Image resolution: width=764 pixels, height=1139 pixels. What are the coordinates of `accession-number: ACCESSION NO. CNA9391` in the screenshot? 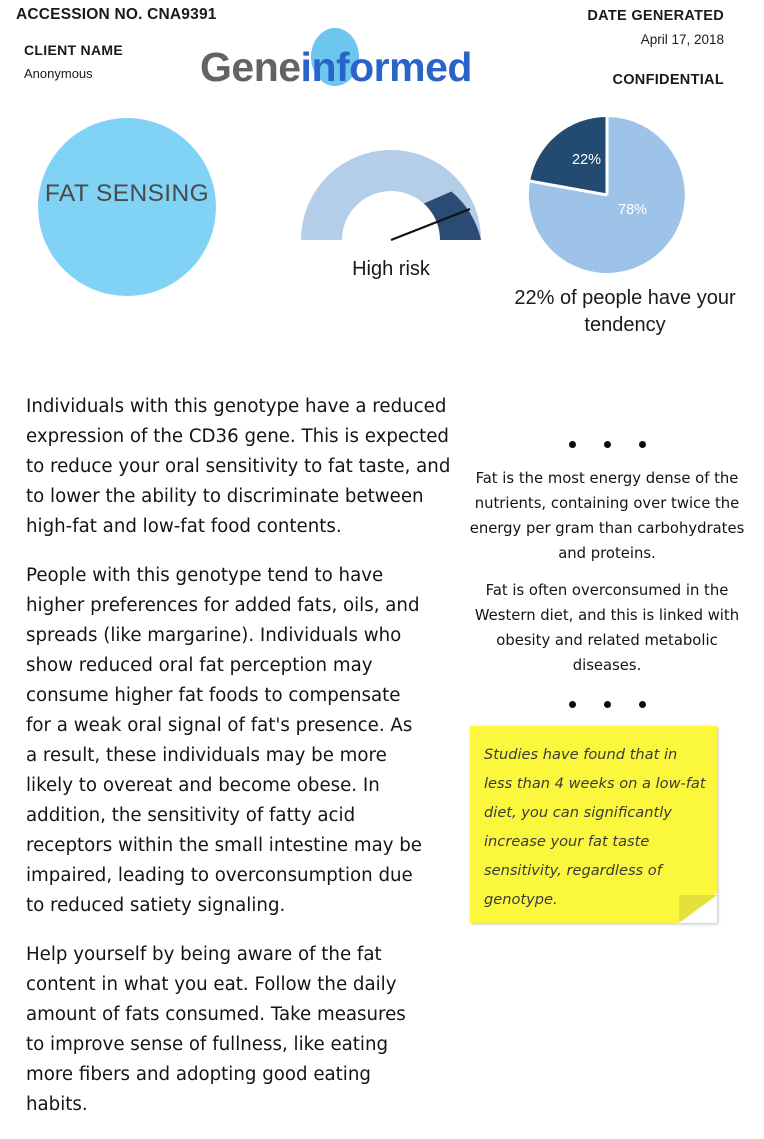 It's located at (116, 14).